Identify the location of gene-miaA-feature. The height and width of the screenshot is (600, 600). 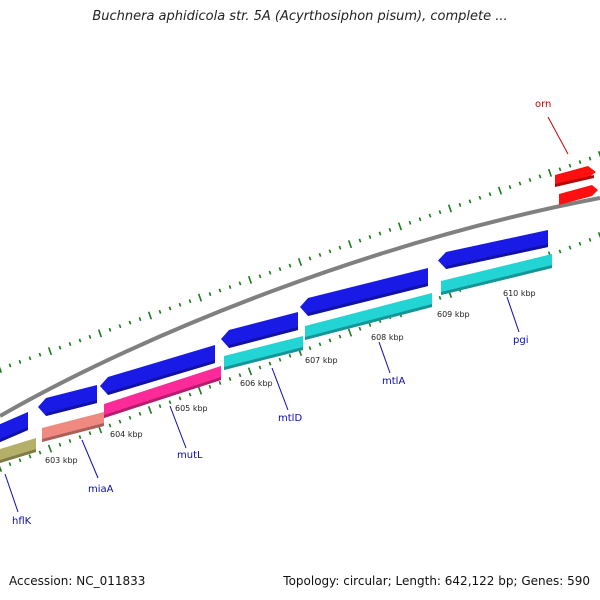
(73, 427).